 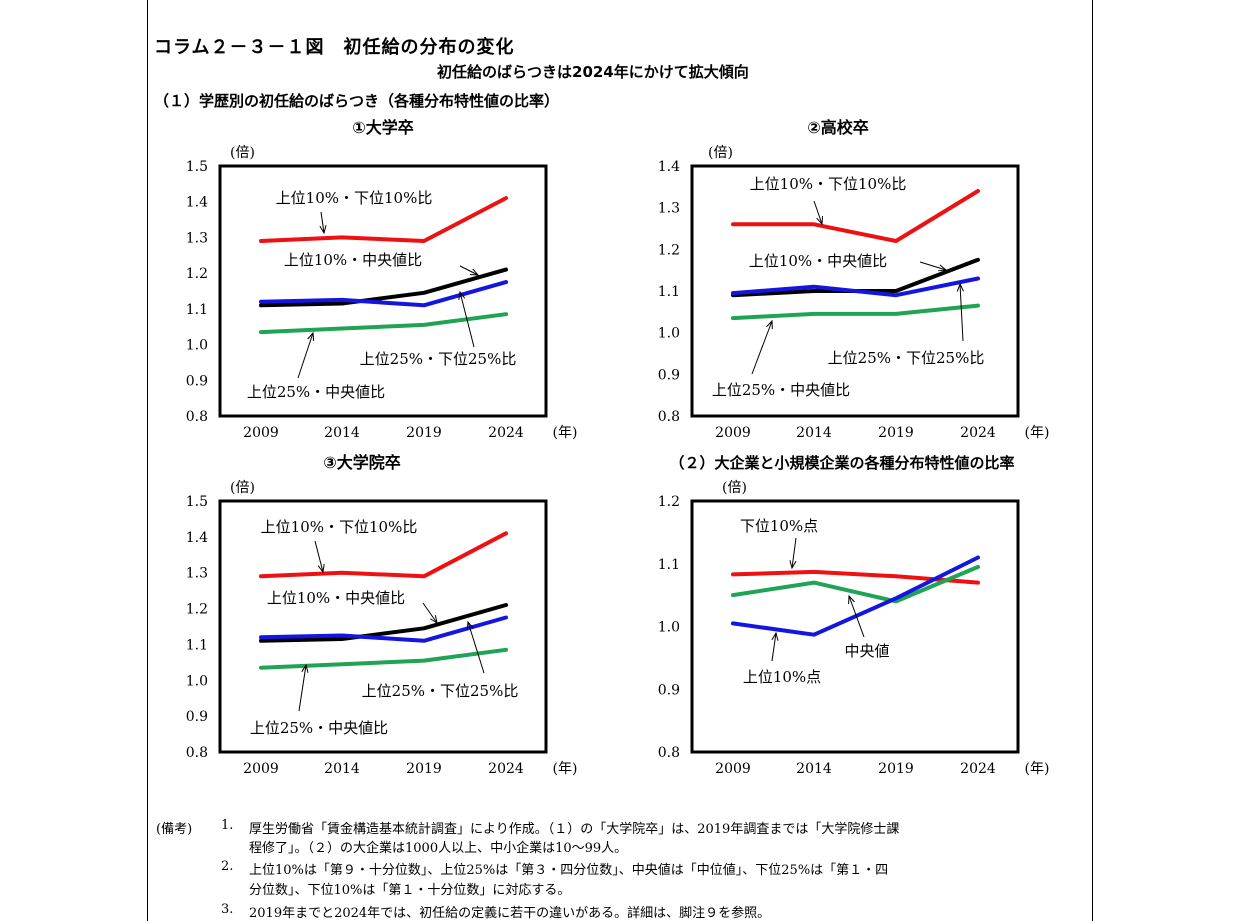 I want to click on note-2-line-2: 分位数」、下位10%は「第１・十分位数」に対応する。, so click(x=410, y=890).